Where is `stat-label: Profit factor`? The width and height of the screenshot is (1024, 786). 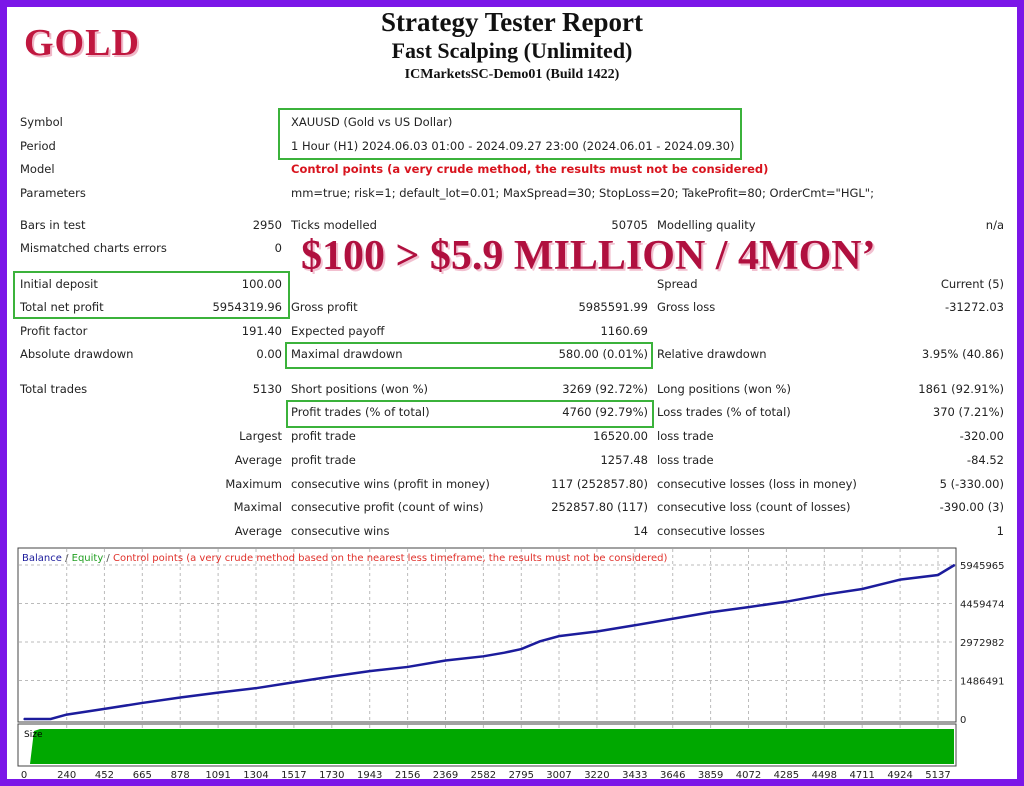
stat-label: Profit factor is located at coordinates (54, 331).